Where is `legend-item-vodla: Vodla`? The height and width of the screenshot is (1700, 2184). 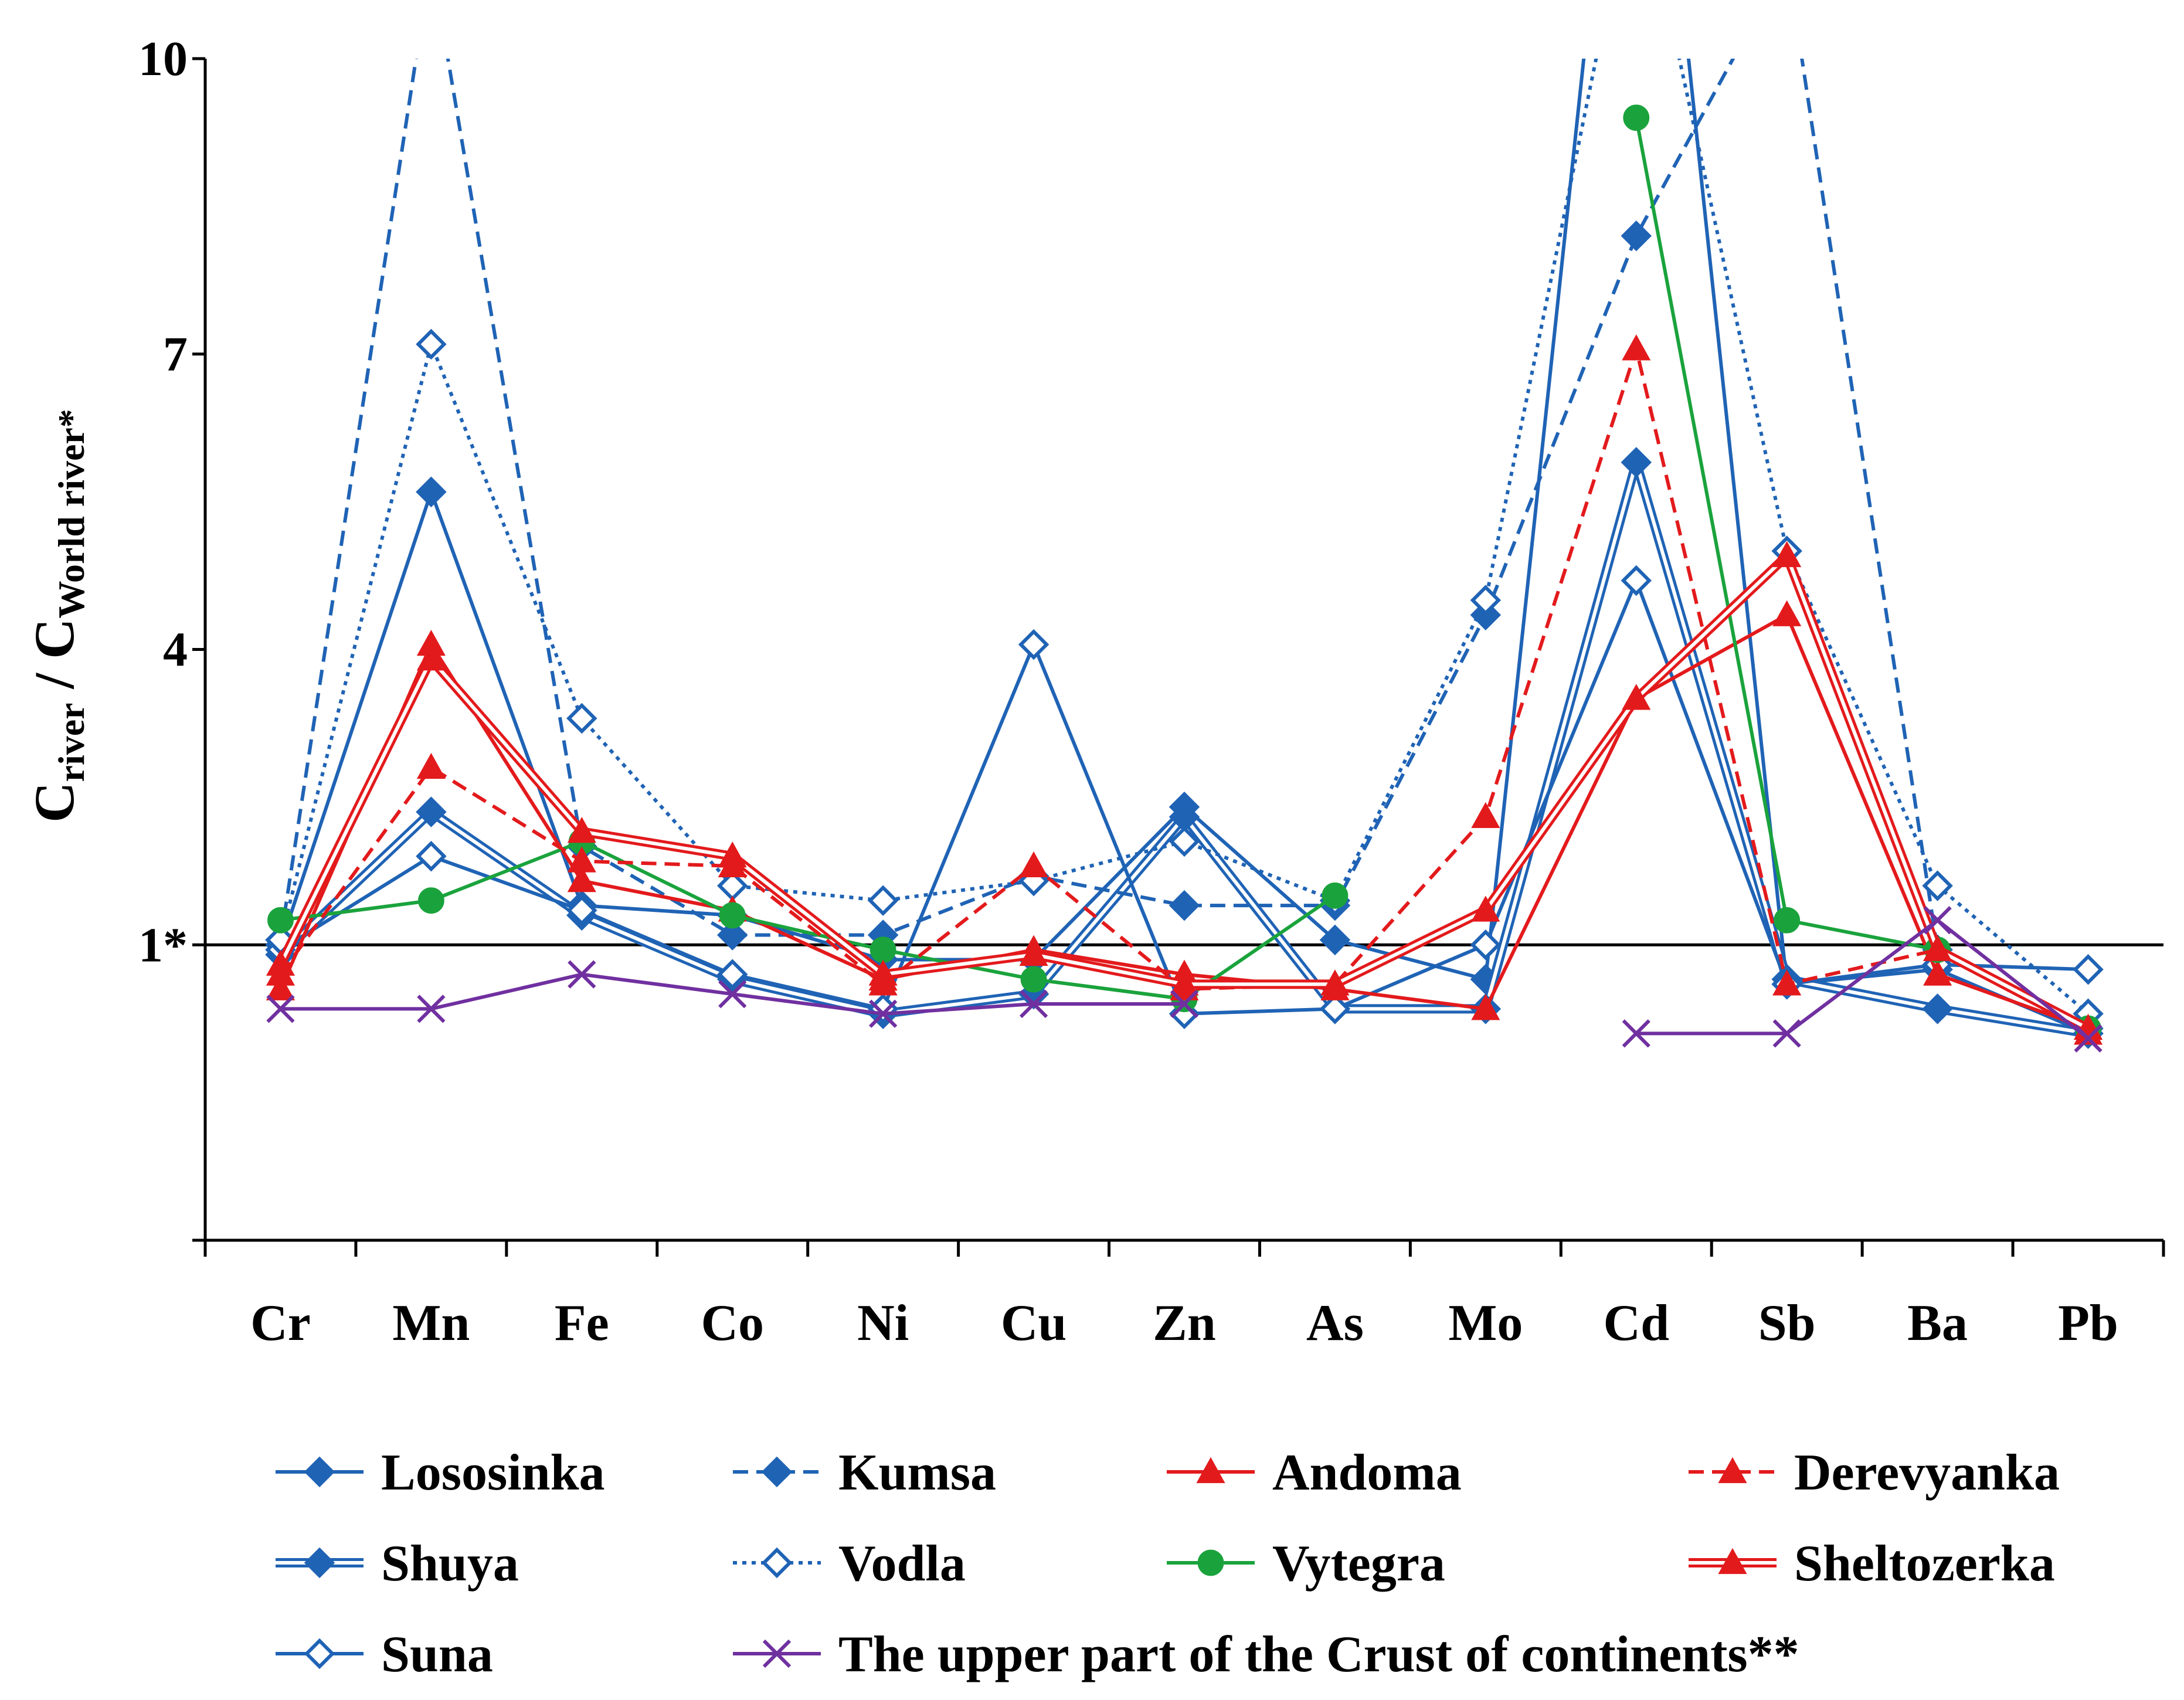 legend-item-vodla: Vodla is located at coordinates (849, 1563).